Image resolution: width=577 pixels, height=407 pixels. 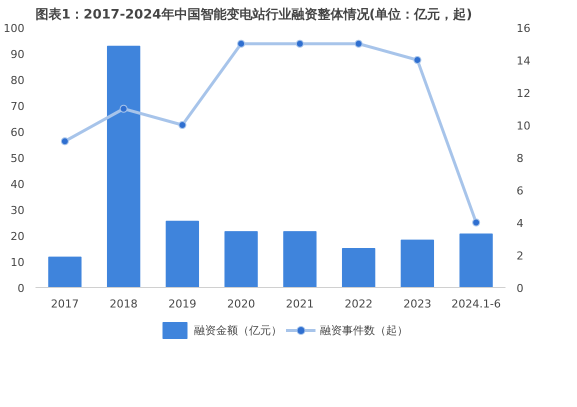 I want to click on y-tick-label: 100, so click(x=14, y=28).